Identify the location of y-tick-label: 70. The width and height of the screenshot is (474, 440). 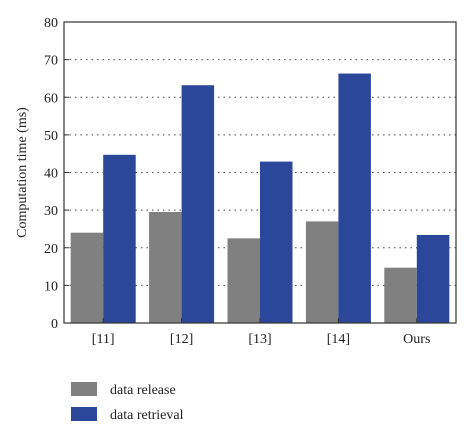
(51, 61).